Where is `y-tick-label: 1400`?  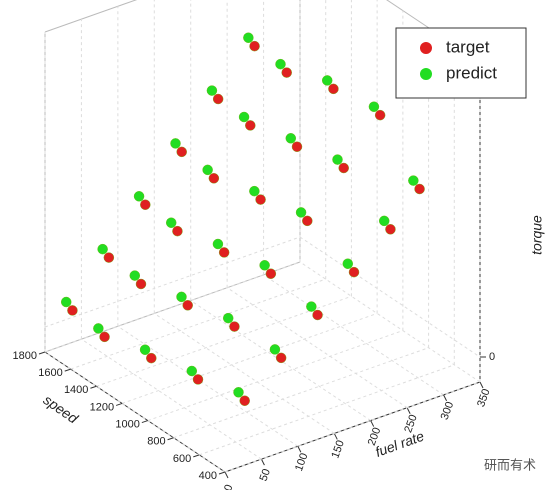
y-tick-label: 1400 is located at coordinates (76, 390).